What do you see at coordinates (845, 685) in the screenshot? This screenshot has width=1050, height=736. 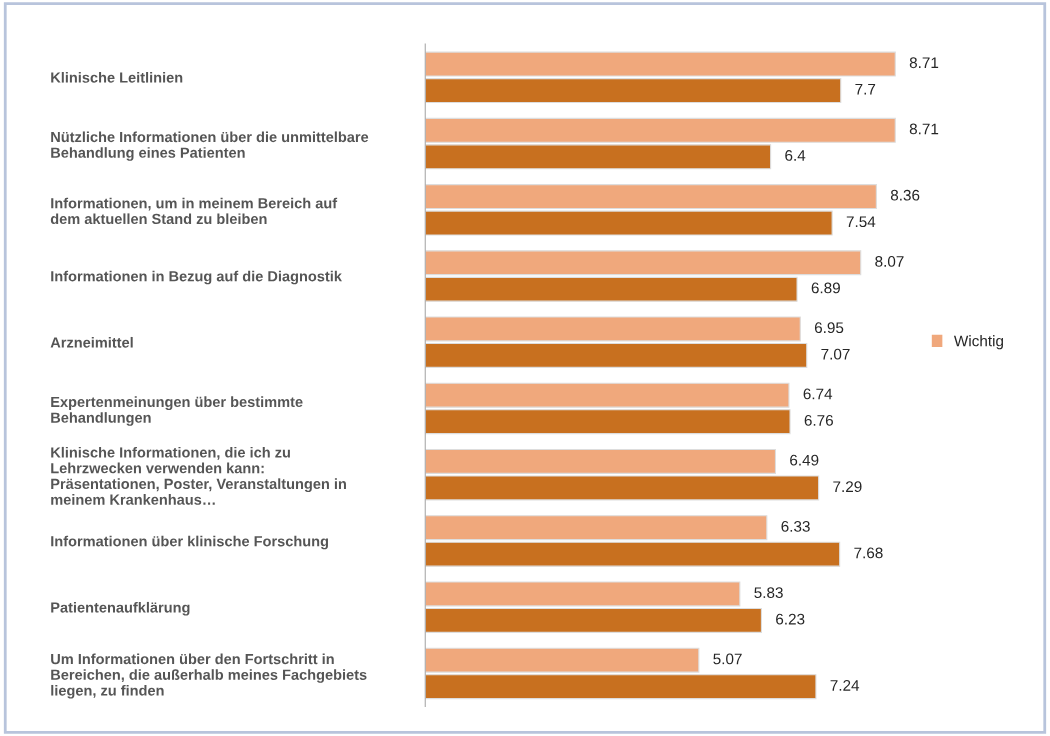 I see `data-label: 7.24` at bounding box center [845, 685].